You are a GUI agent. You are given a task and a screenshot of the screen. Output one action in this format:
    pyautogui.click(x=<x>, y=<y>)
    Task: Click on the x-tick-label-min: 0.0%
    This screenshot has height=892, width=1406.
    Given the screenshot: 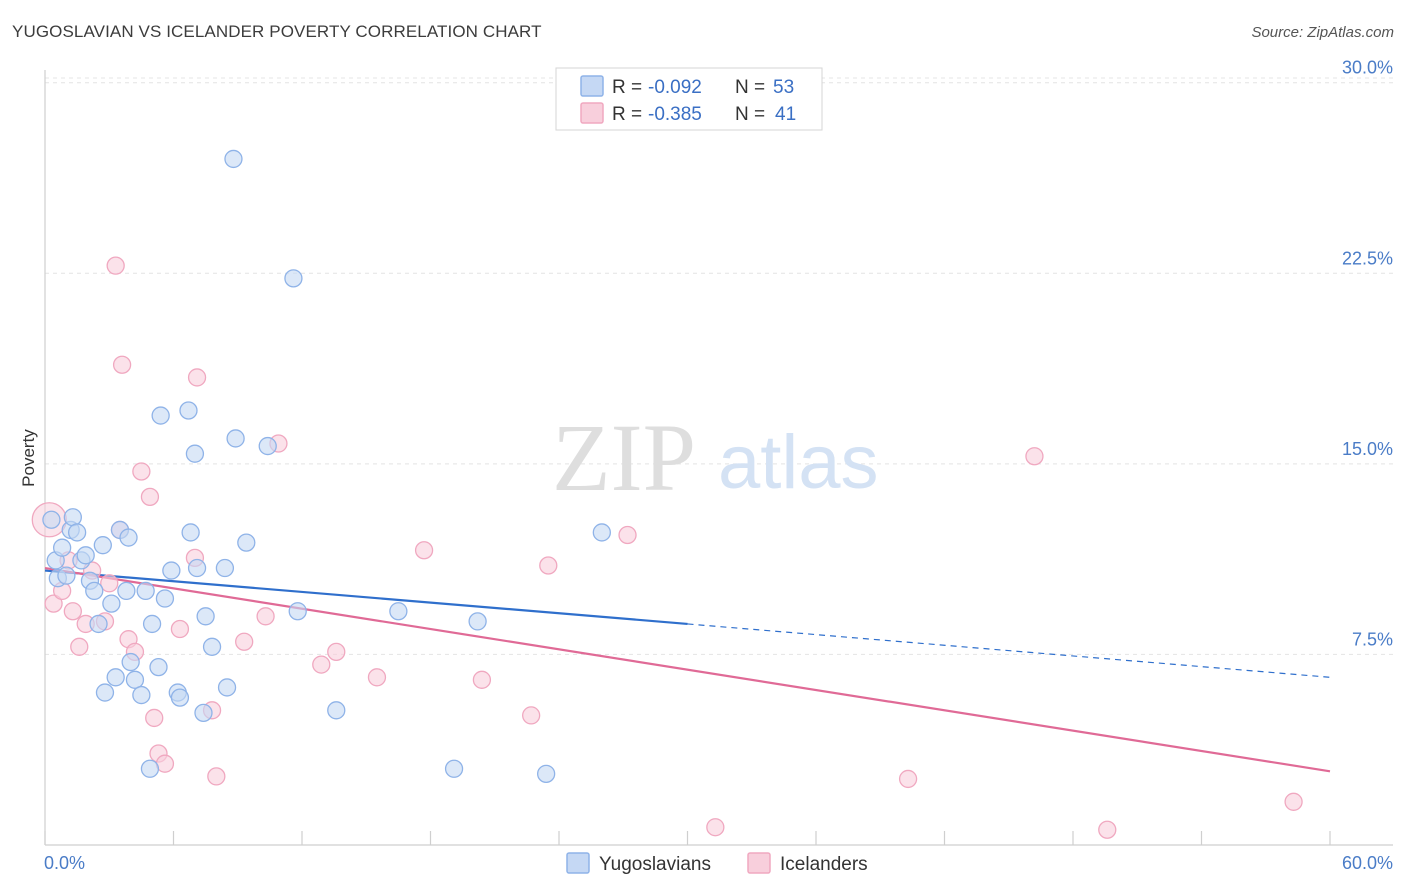 What is the action you would take?
    pyautogui.click(x=64, y=863)
    